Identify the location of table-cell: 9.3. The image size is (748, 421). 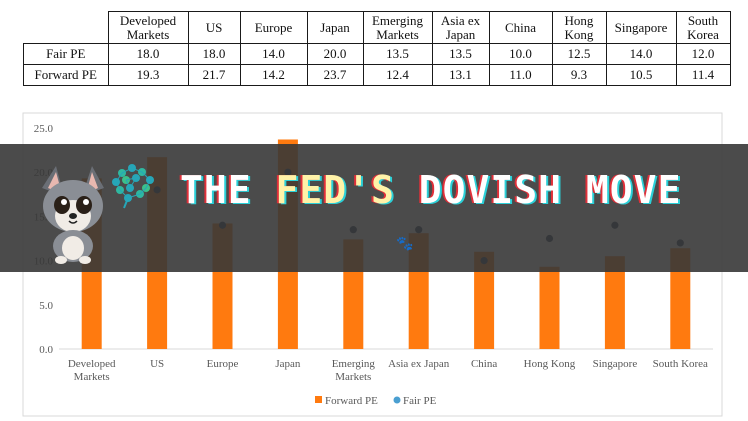
(579, 75).